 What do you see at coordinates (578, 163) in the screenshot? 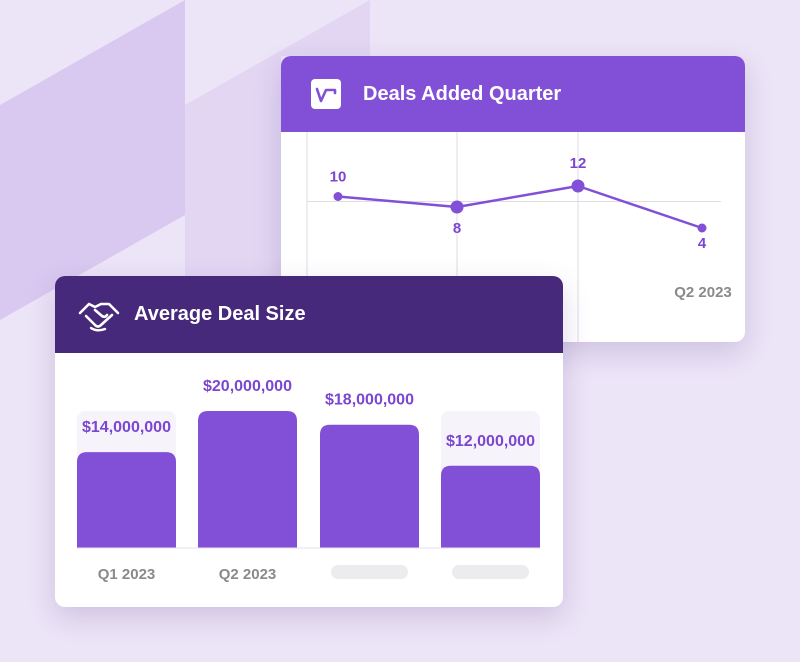
I see `point-label: 12` at bounding box center [578, 163].